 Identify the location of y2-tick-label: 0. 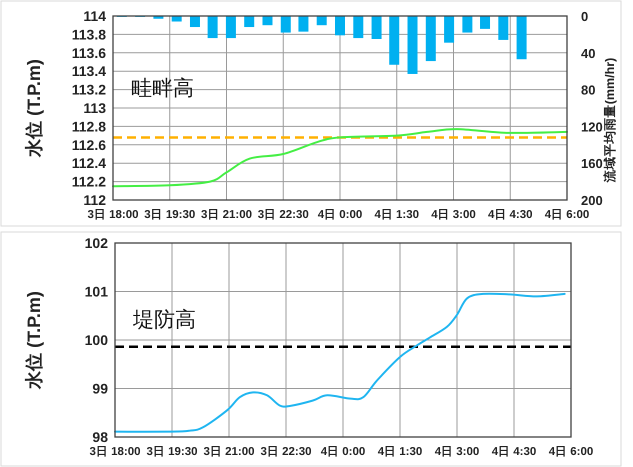
(584, 16).